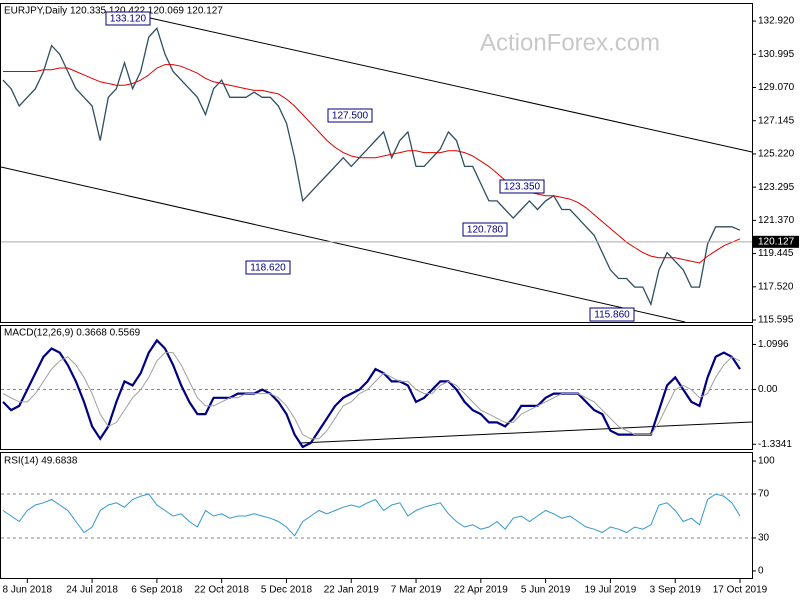  Describe the element at coordinates (28, 590) in the screenshot. I see `x-tick-label: 8 Jun 2018` at that location.